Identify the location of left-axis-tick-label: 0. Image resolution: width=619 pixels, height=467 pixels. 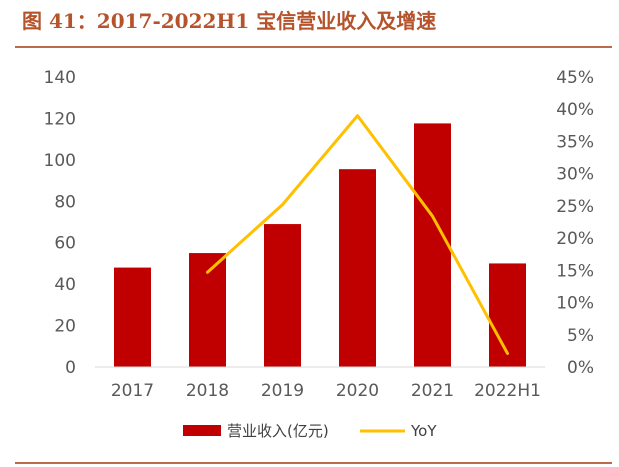
(70, 368).